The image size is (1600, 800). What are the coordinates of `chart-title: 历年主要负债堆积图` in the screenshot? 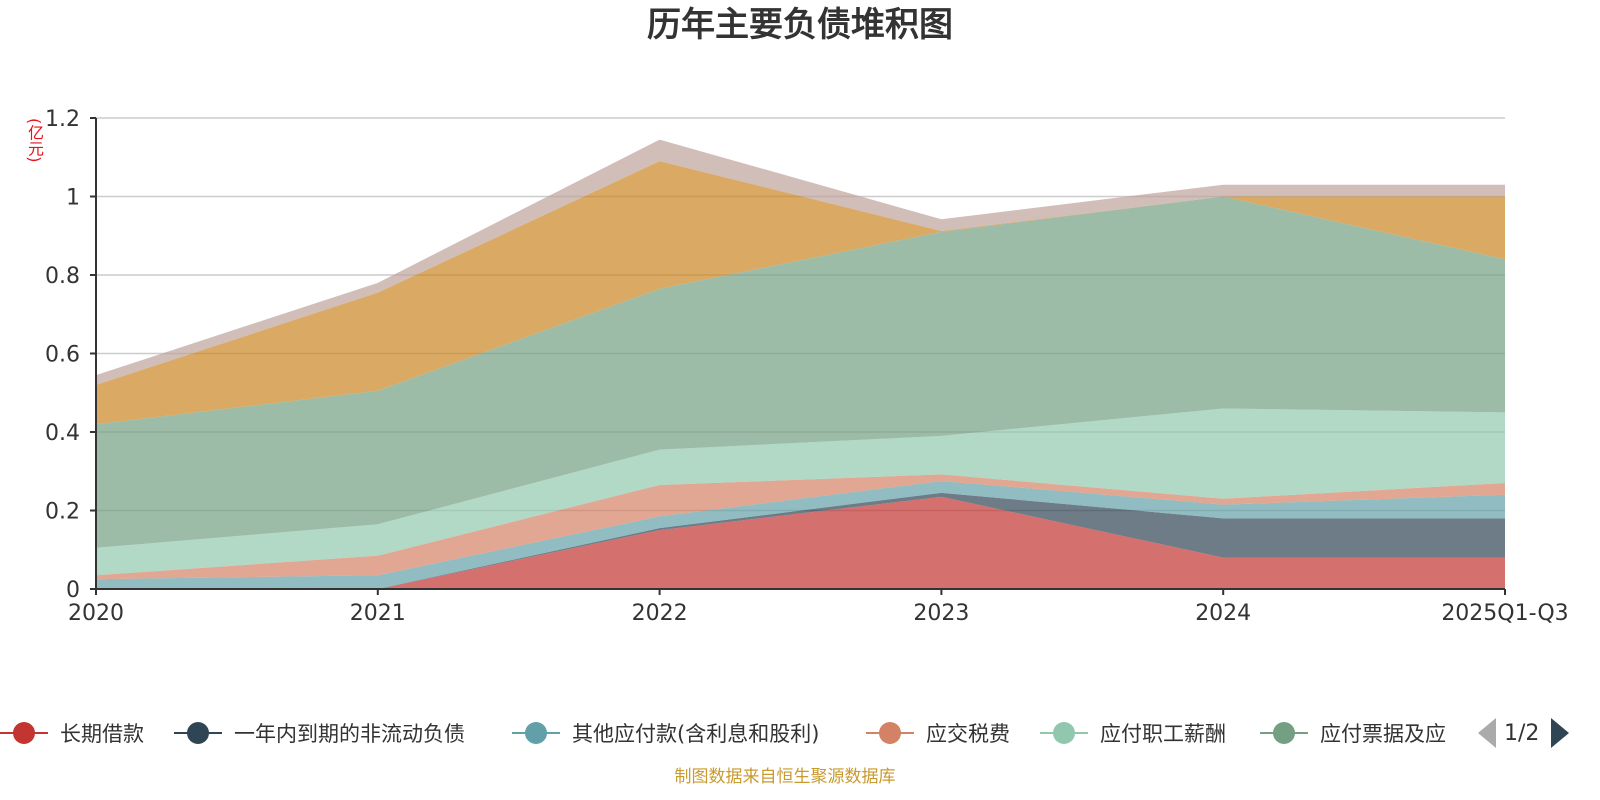 It's located at (800, 25).